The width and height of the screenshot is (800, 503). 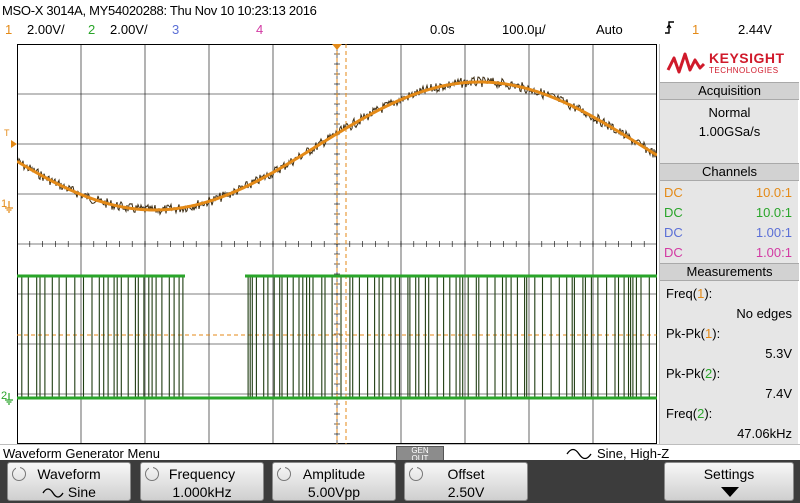 What do you see at coordinates (729, 112) in the screenshot?
I see `acq-mode: Normal` at bounding box center [729, 112].